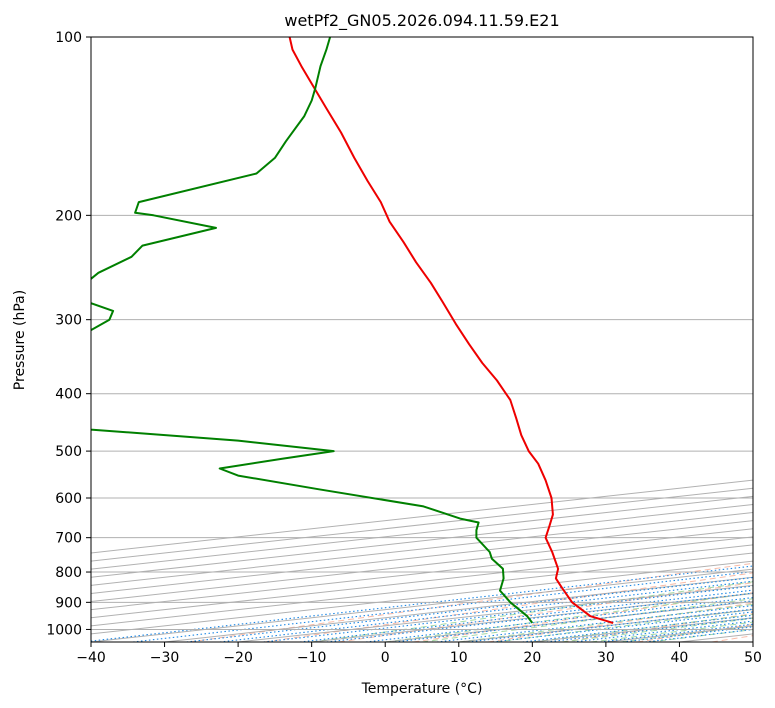 This screenshot has width=775, height=708. What do you see at coordinates (753, 658) in the screenshot?
I see `x-tick-label: 50` at bounding box center [753, 658].